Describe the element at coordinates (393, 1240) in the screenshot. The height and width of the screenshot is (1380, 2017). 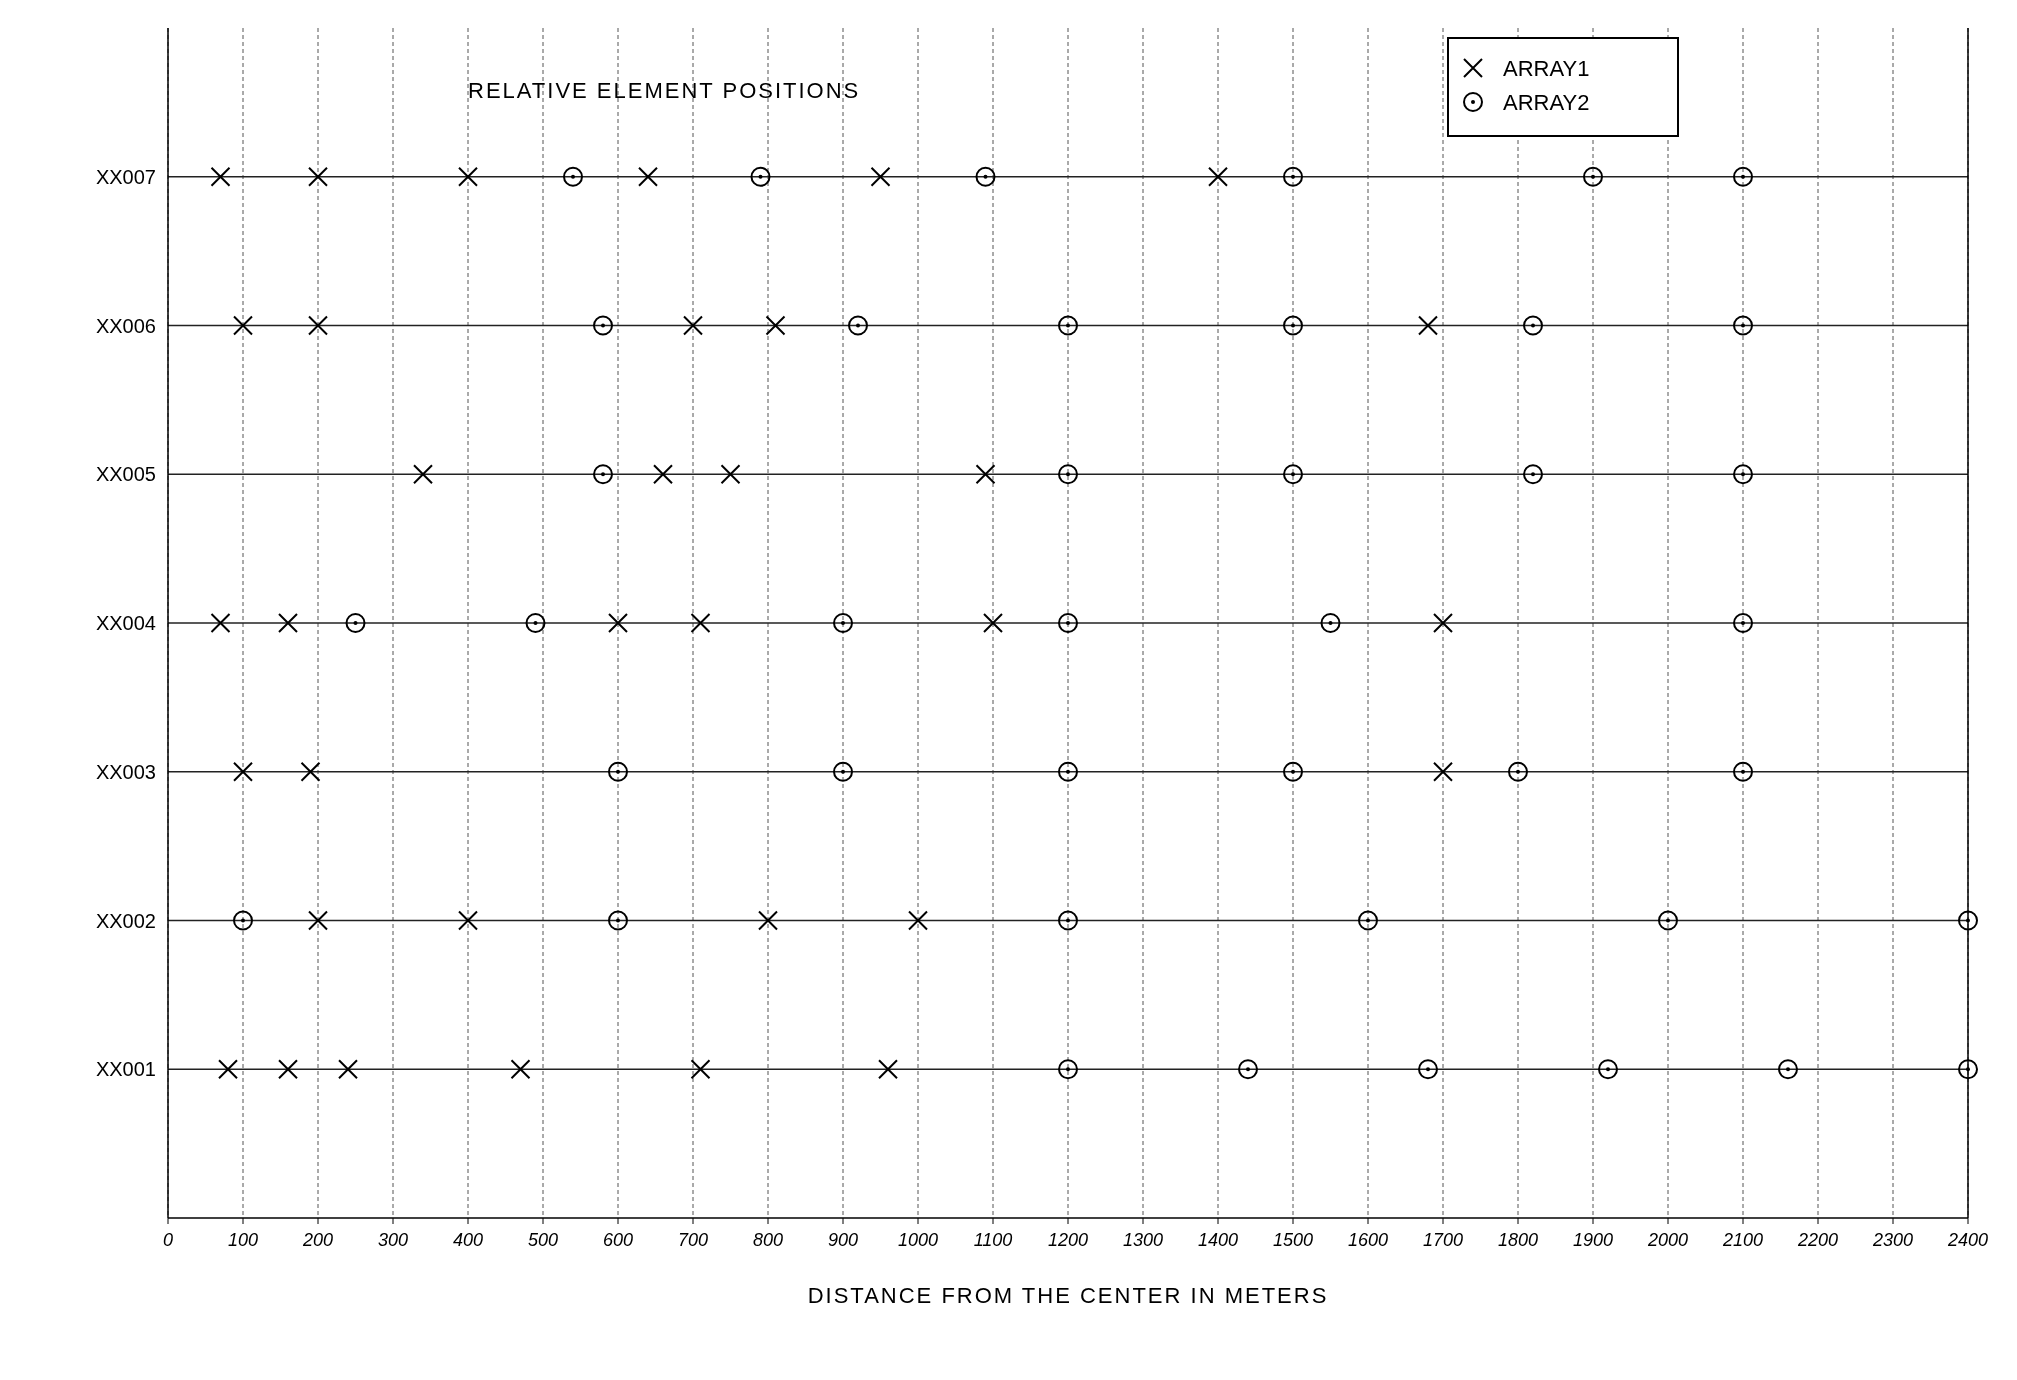
I see `x-tick-label: 300` at that location.